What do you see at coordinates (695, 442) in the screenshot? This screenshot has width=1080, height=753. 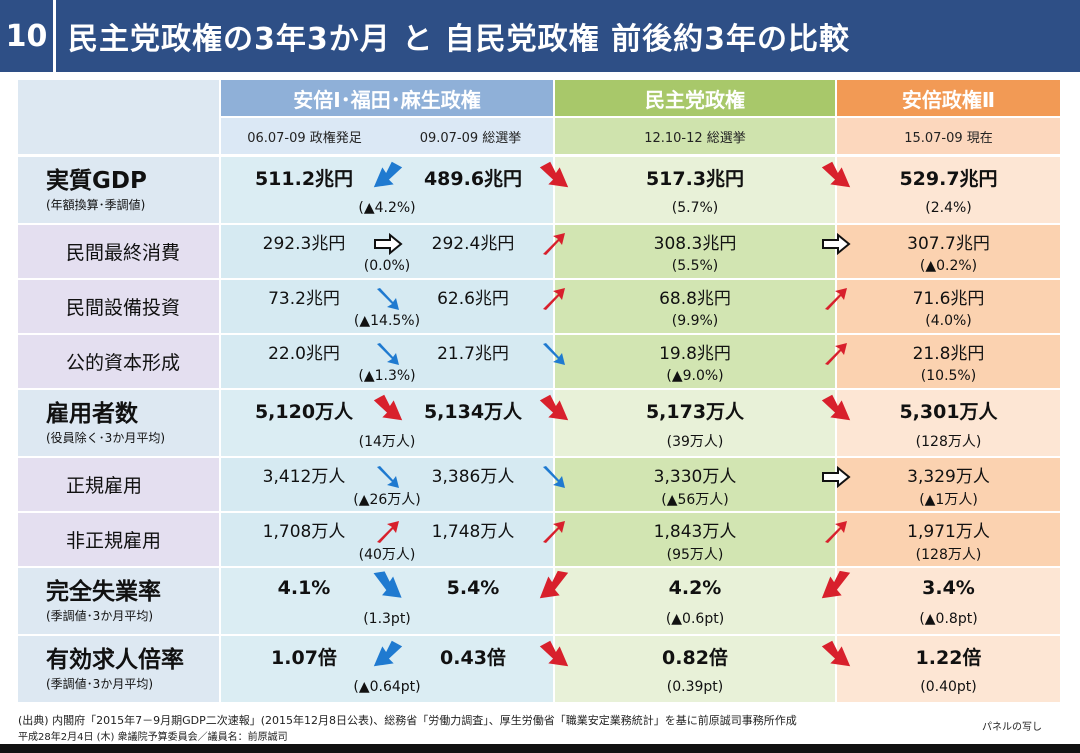 I see `col2-change: (39万人)` at bounding box center [695, 442].